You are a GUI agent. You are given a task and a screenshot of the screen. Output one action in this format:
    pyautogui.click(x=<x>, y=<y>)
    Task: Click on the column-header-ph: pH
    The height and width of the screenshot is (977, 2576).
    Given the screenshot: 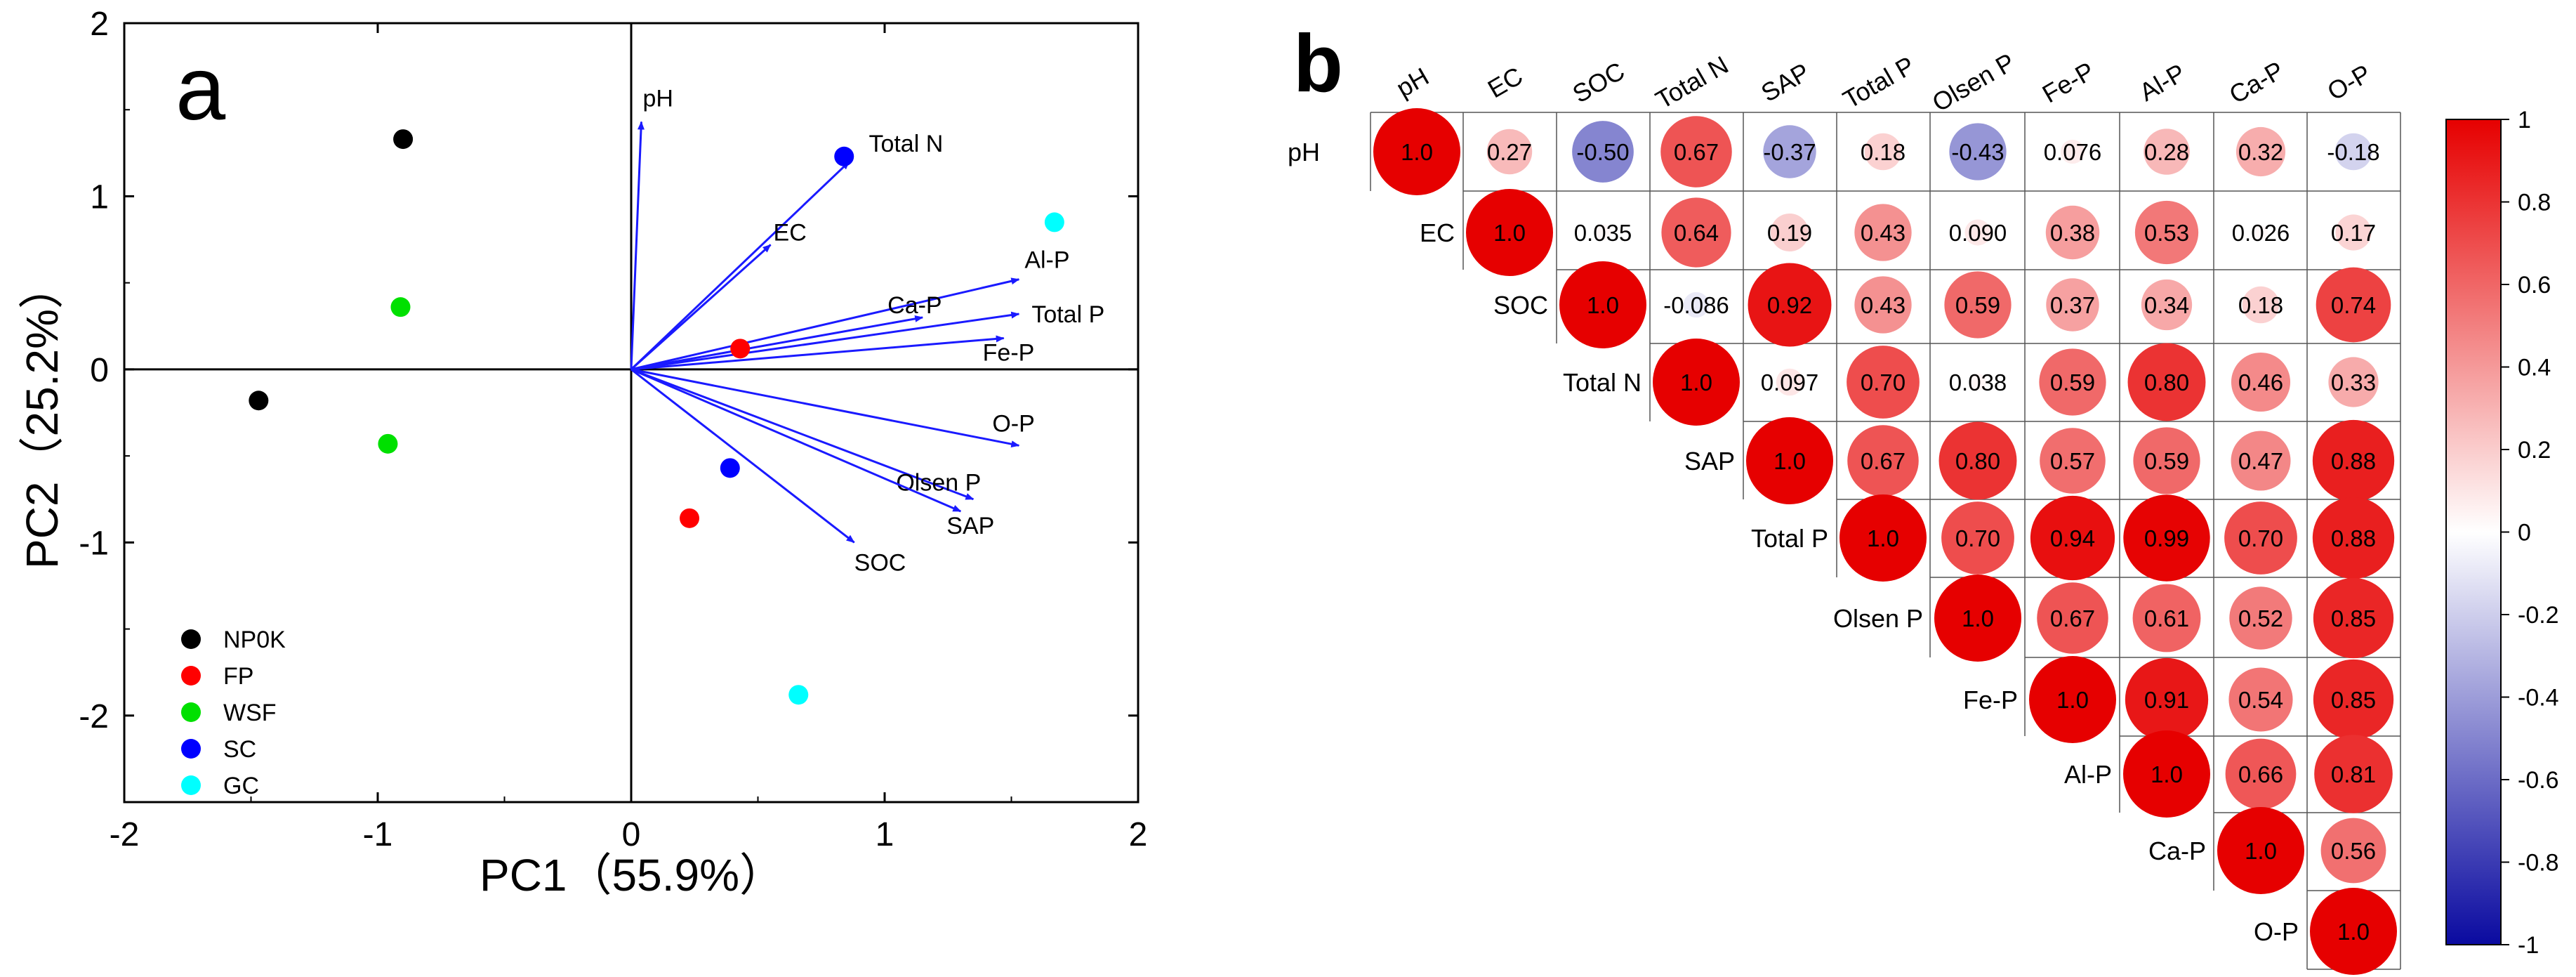 What is the action you would take?
    pyautogui.click(x=1413, y=83)
    